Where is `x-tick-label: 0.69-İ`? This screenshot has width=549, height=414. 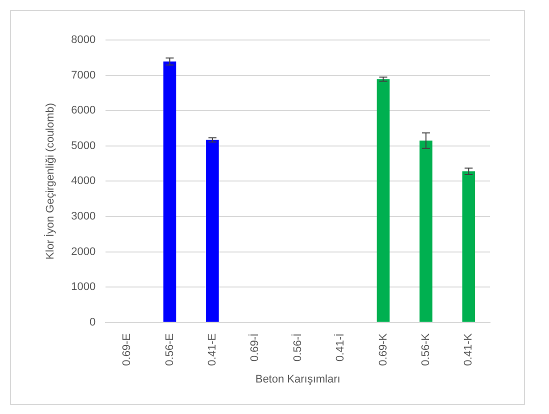
x-tick-label: 0.69-İ is located at coordinates (255, 347).